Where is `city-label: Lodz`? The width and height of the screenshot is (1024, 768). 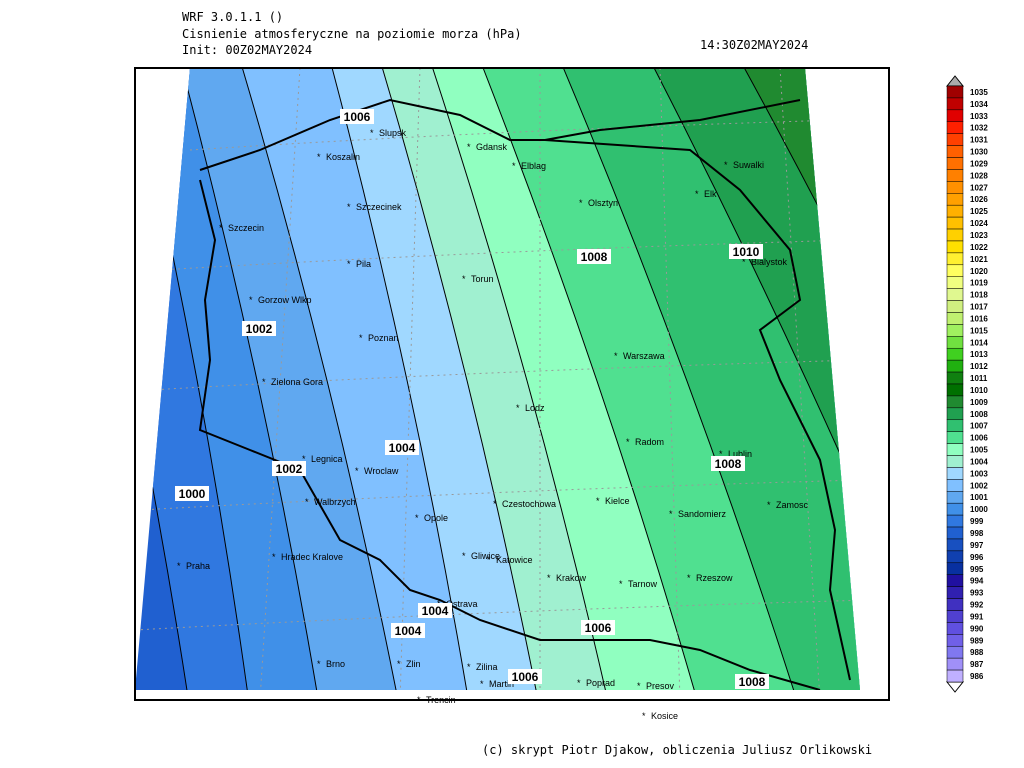 city-label: Lodz is located at coordinates (535, 408).